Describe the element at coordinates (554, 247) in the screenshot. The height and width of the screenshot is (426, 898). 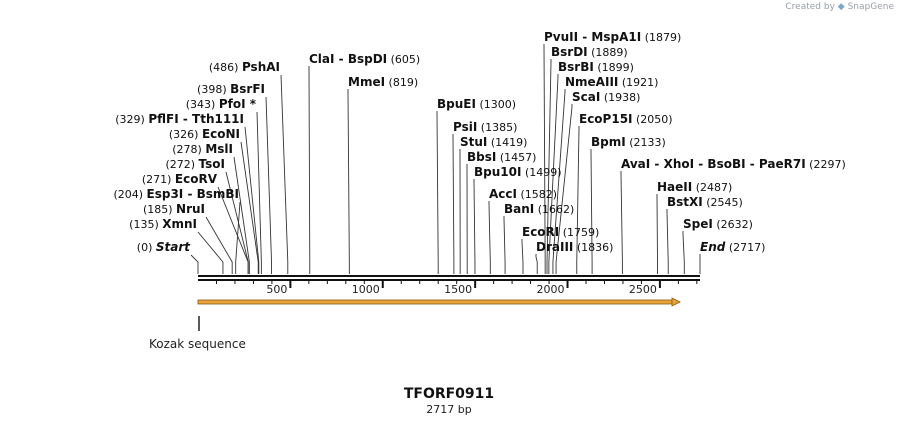
I see `site-draiii-name: DraIII` at that location.